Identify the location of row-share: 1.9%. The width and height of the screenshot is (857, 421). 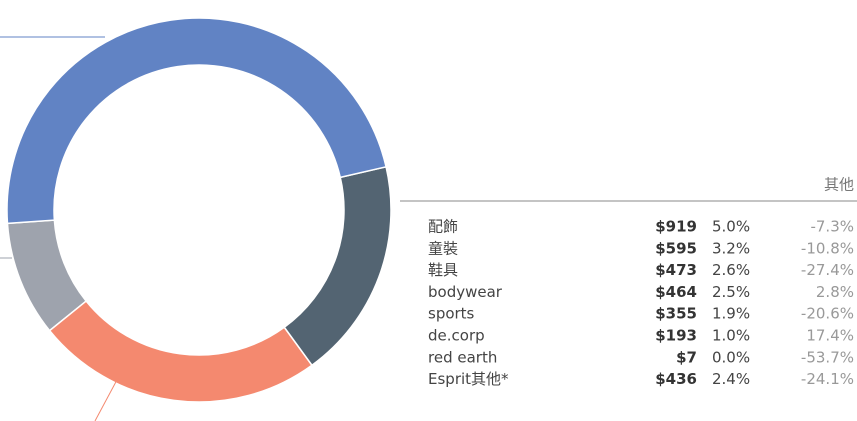
(731, 314).